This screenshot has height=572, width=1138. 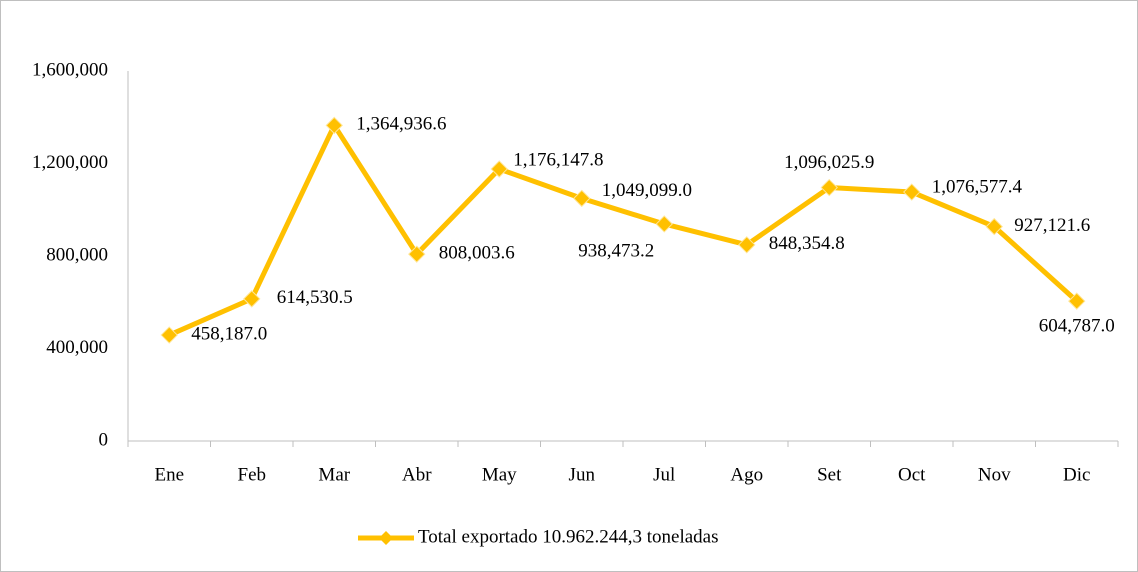 I want to click on x-tick-label: Nov, so click(x=994, y=474).